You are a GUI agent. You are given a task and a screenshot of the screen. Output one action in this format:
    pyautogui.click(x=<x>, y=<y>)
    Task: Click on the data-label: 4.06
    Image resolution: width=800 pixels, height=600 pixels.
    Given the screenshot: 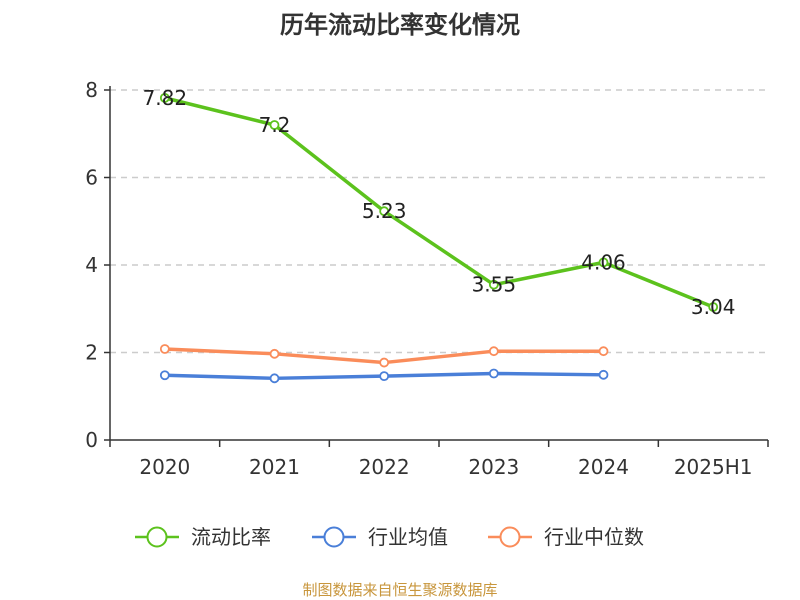 What is the action you would take?
    pyautogui.click(x=603, y=262)
    